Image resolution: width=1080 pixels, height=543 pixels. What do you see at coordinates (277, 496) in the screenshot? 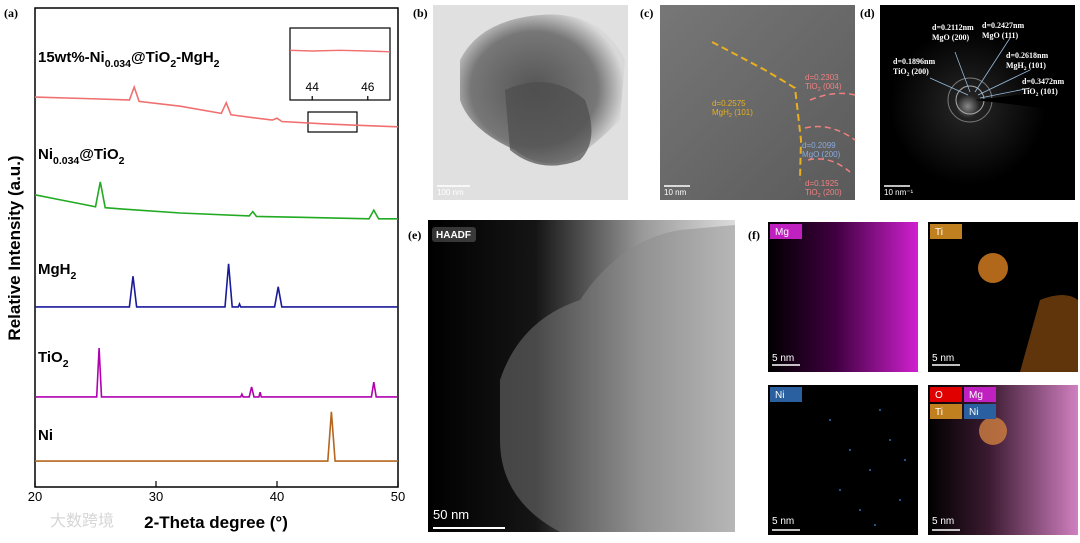
I see `x-tick-label: 40` at bounding box center [277, 496].